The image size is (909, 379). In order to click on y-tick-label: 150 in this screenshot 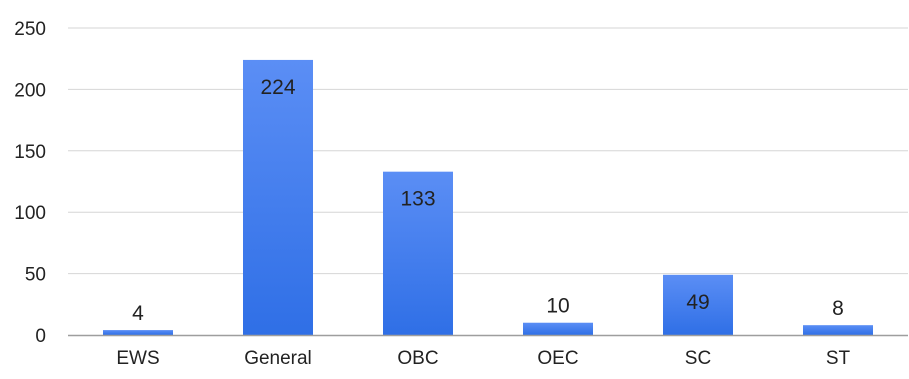, I will do `click(30, 152)`.